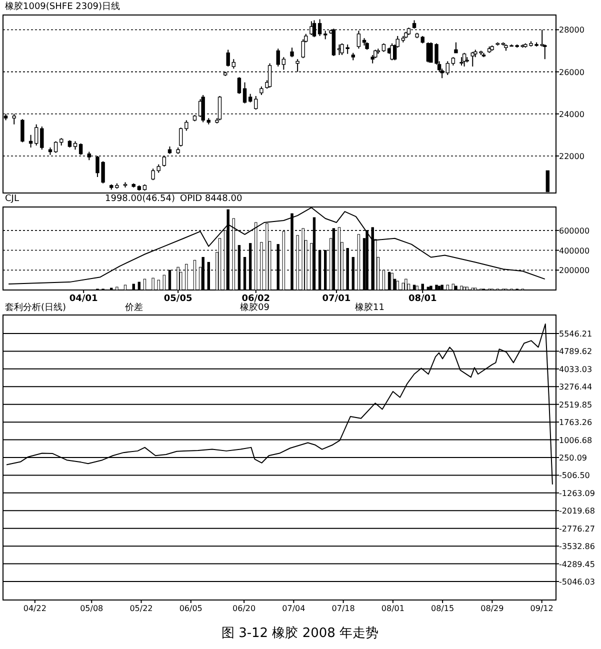 This screenshot has width=601, height=649. Describe the element at coordinates (12, 199) in the screenshot. I see `chart-title: CJL` at that location.